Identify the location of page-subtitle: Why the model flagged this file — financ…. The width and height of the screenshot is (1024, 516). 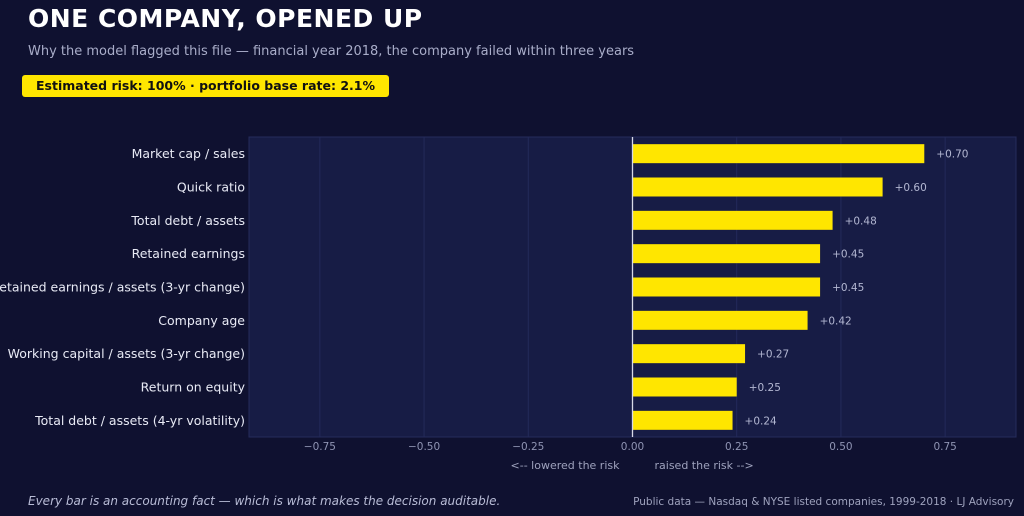
(331, 51).